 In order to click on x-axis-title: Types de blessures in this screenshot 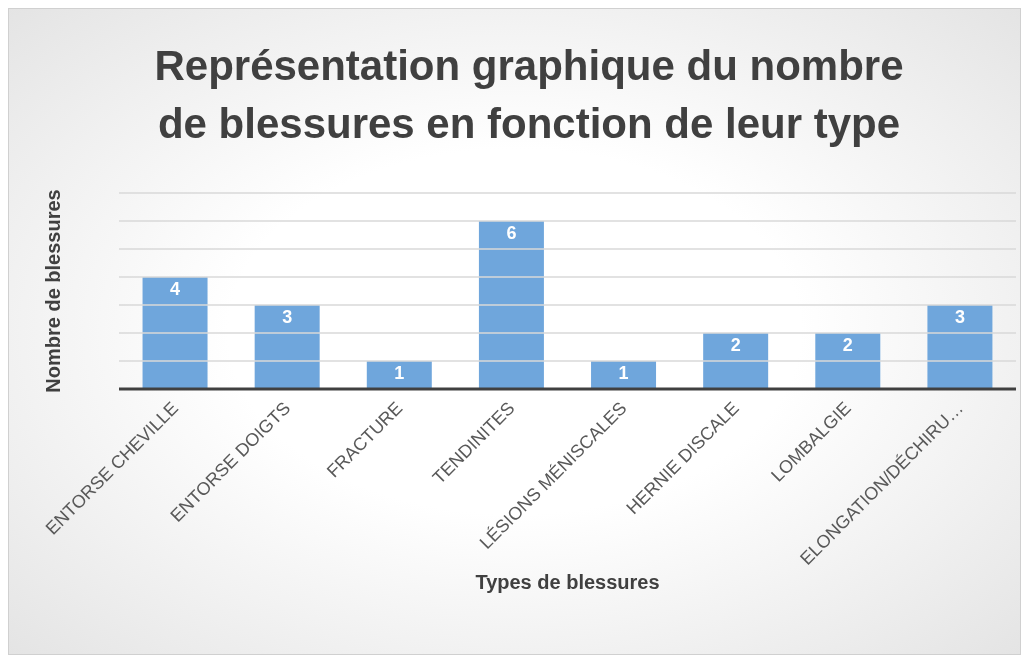, I will do `click(567, 582)`.